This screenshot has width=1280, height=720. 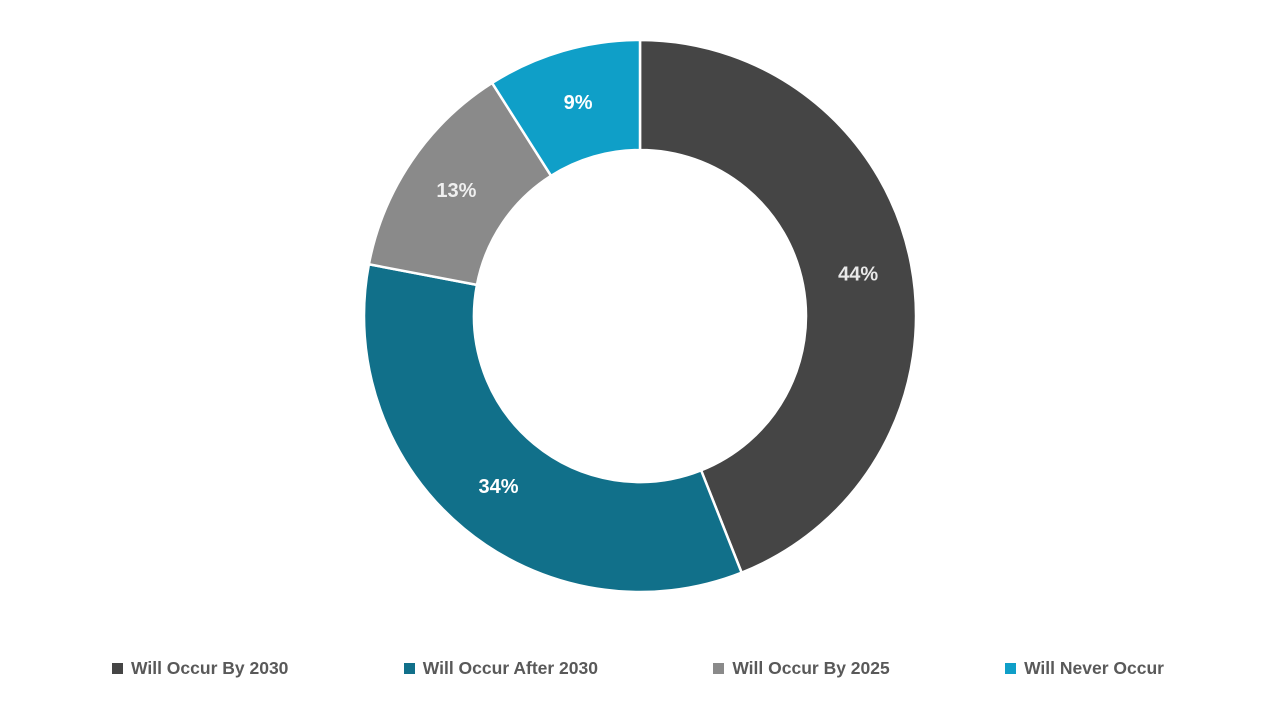 I want to click on legend-label: Will Occur By 2030, so click(x=210, y=668).